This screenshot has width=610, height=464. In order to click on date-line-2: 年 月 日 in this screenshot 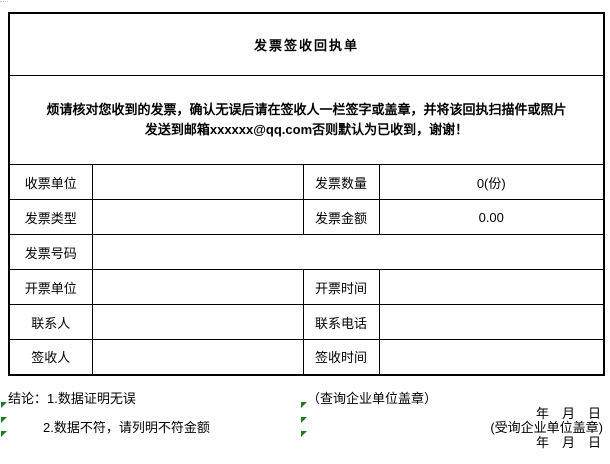, I will do `click(568, 442)`.